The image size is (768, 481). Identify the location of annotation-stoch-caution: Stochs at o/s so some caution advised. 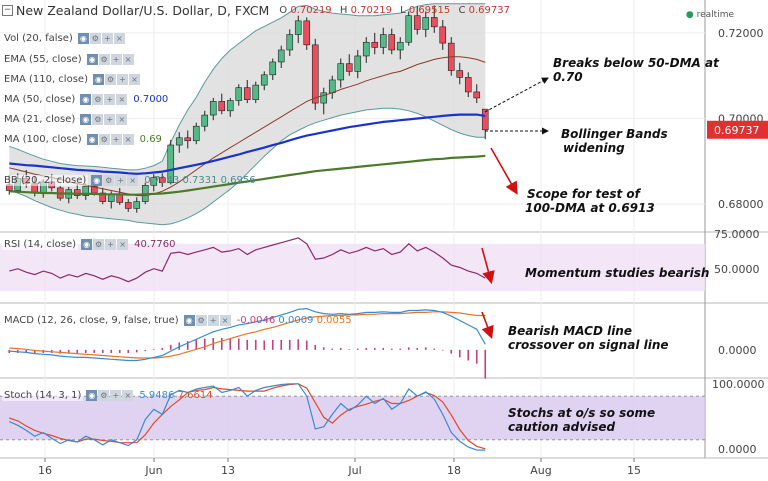
(582, 420).